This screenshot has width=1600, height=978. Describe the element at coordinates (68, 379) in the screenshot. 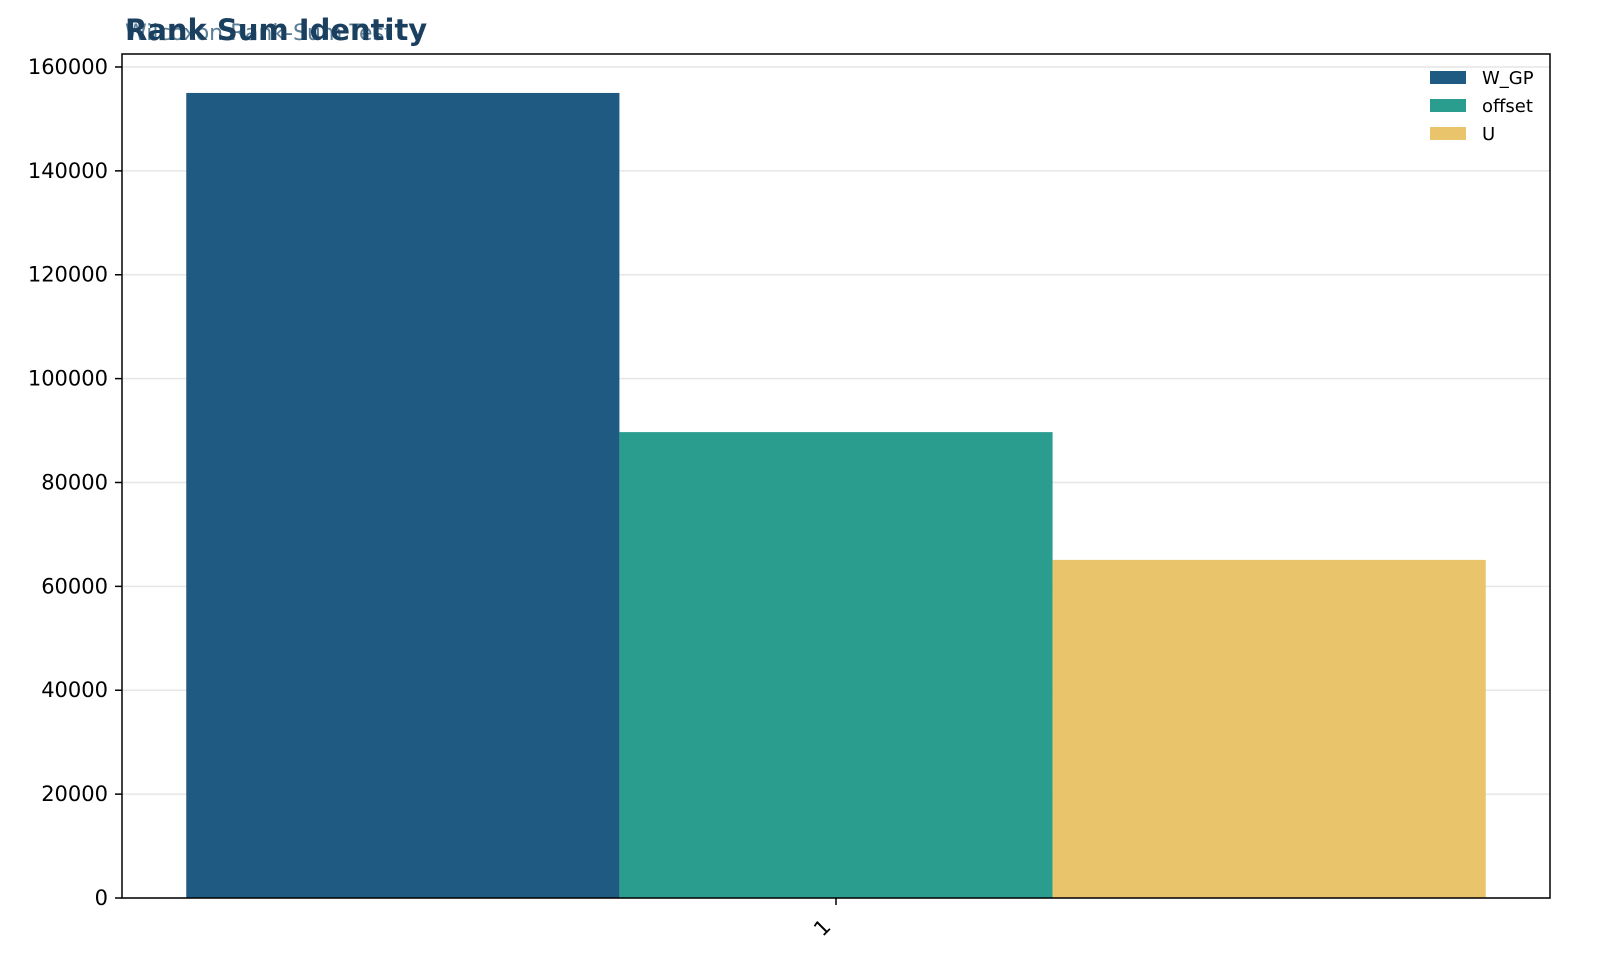

I see `y-tick-label: 100000` at that location.